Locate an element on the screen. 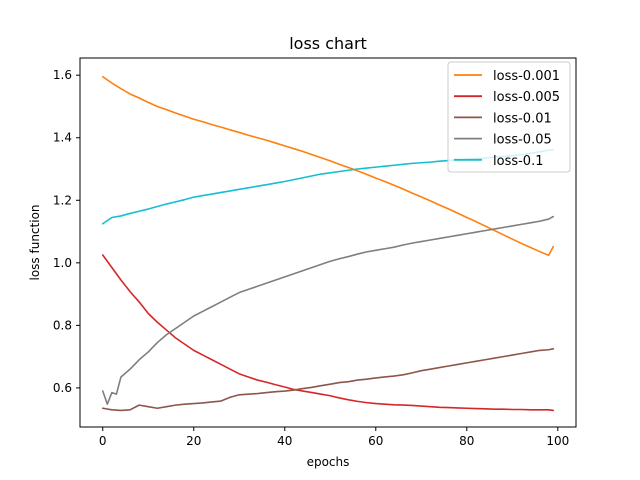 The image size is (640, 480). legend-label-3: loss-0.05 is located at coordinates (522, 140).